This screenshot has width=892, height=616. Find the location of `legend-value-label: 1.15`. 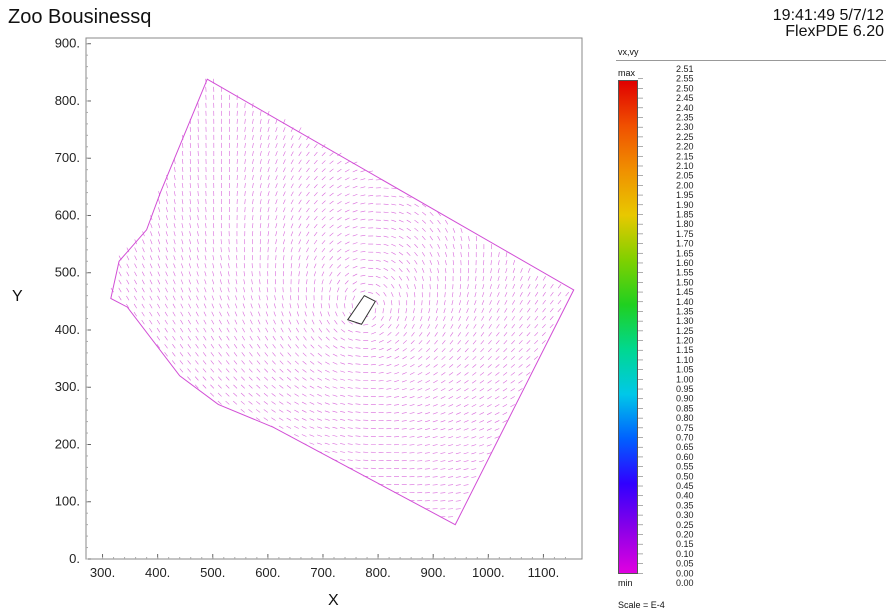

legend-value-label: 1.15 is located at coordinates (685, 350).